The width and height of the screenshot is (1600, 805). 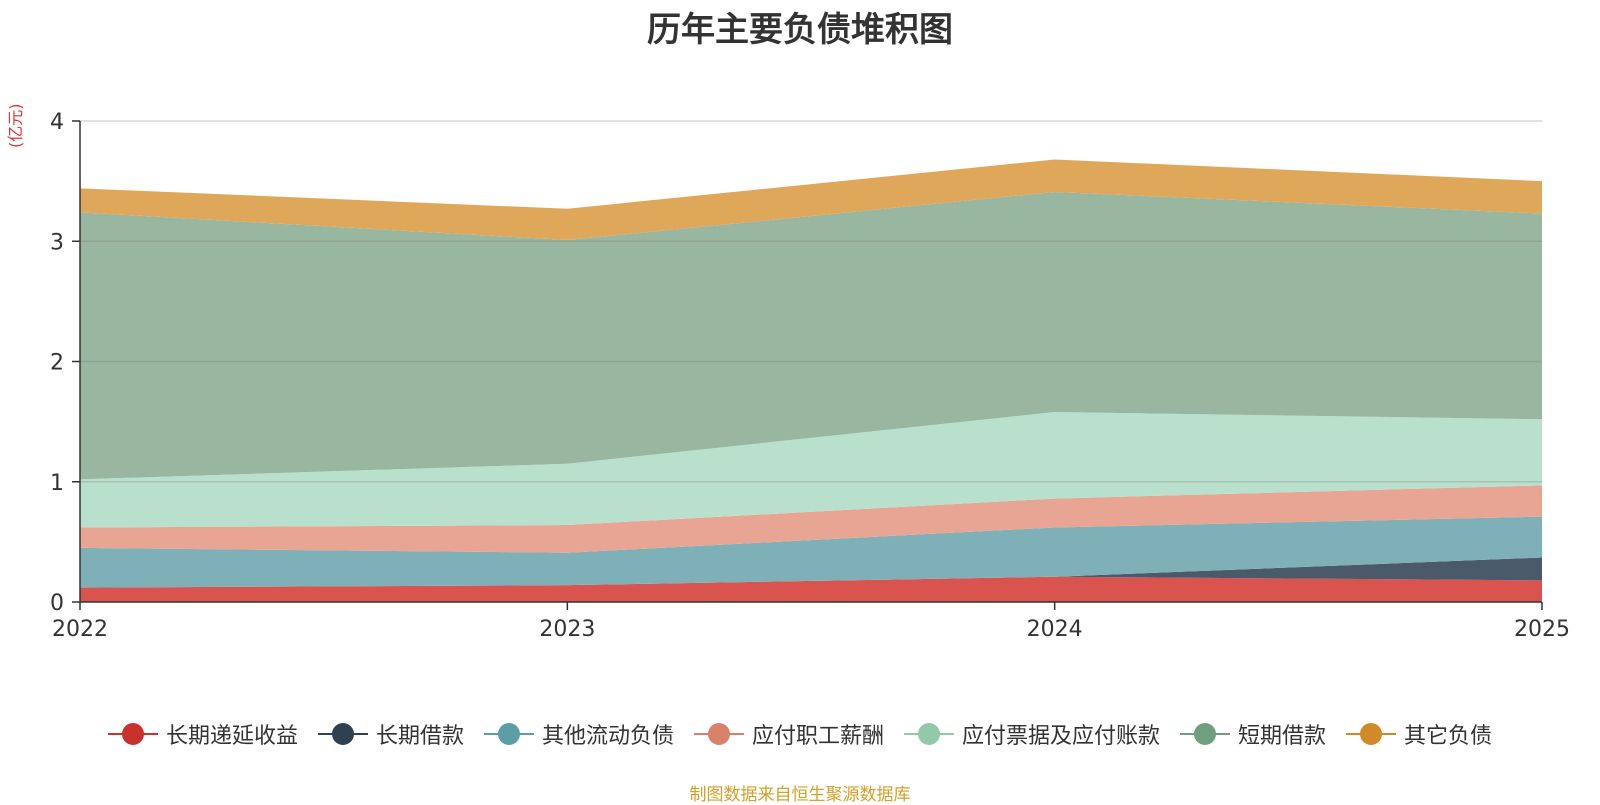 I want to click on y-tick-label-0: 0, so click(x=57, y=603).